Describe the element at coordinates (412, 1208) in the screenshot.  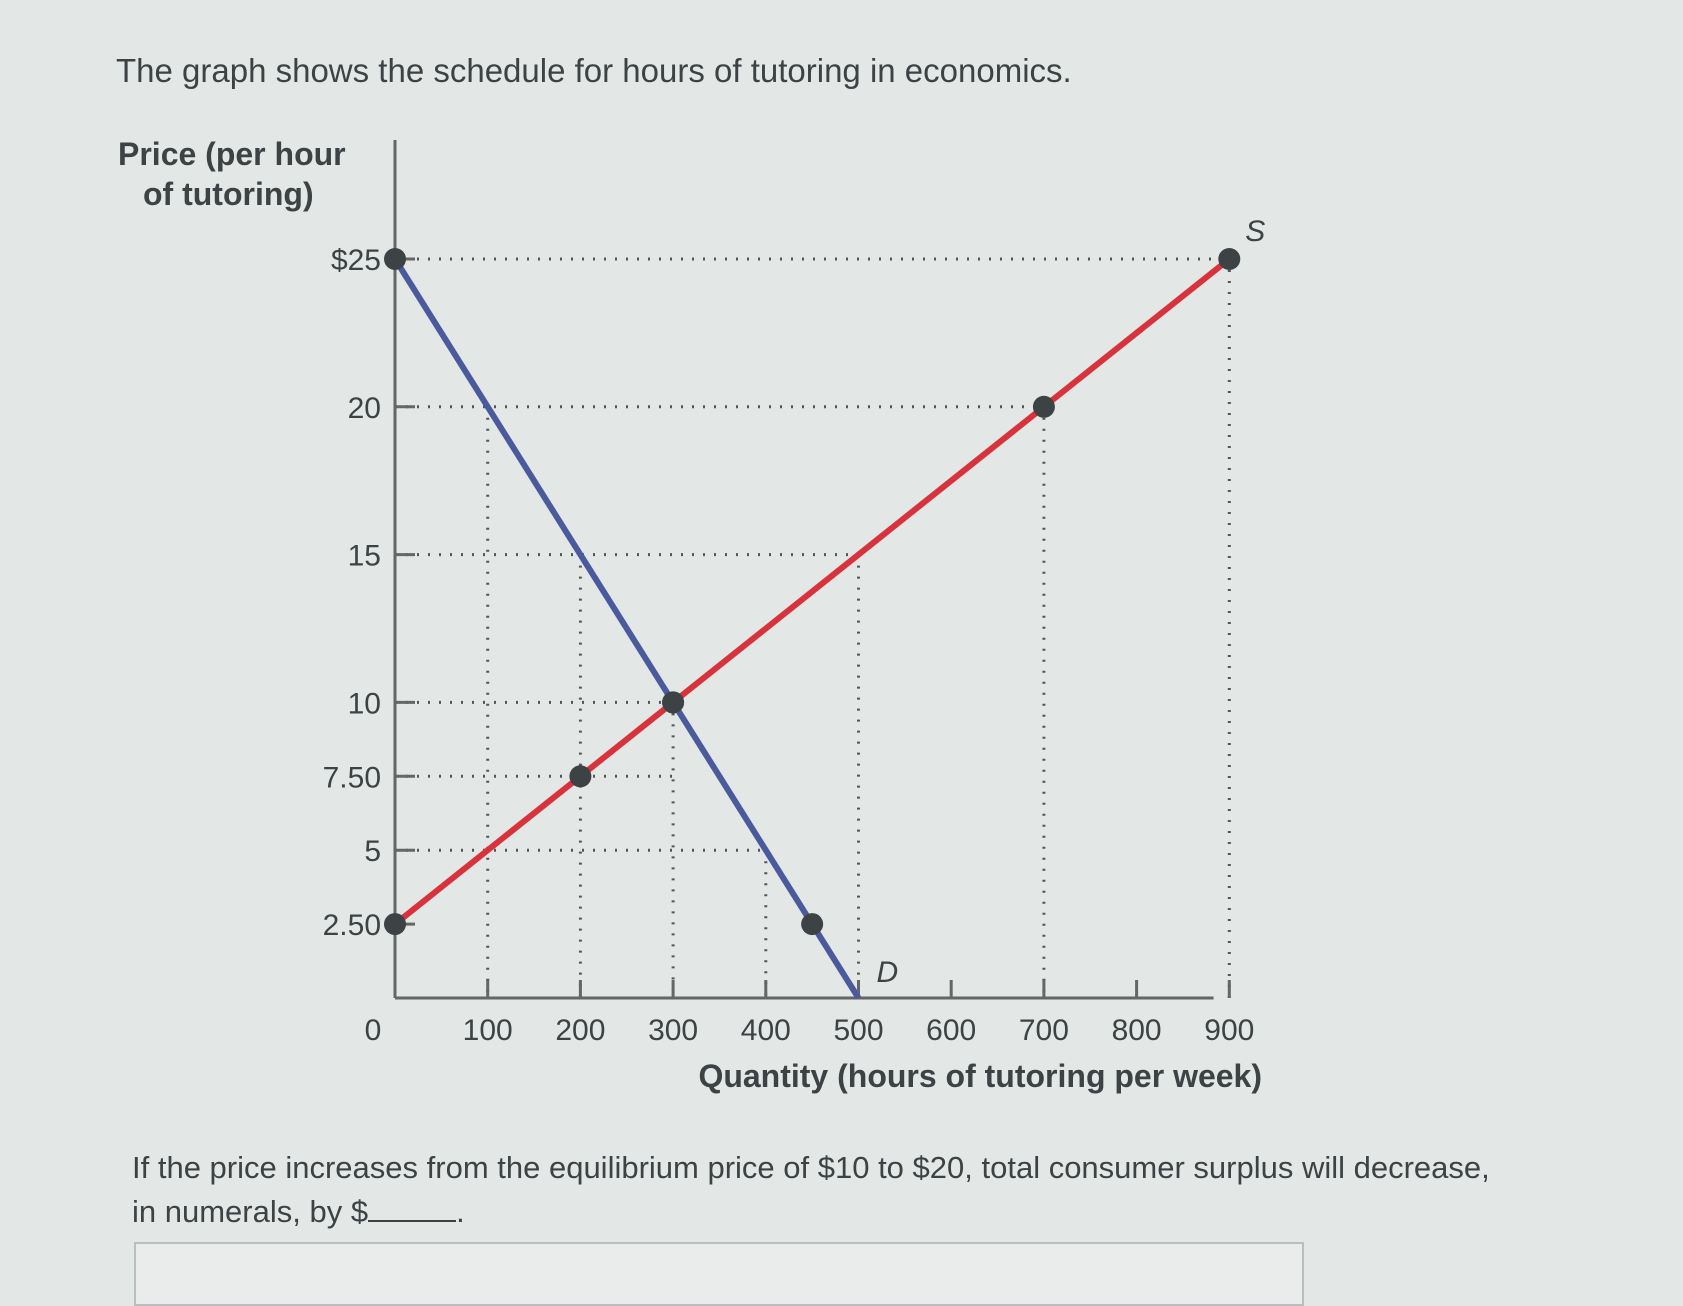
I see `answer-blank` at that location.